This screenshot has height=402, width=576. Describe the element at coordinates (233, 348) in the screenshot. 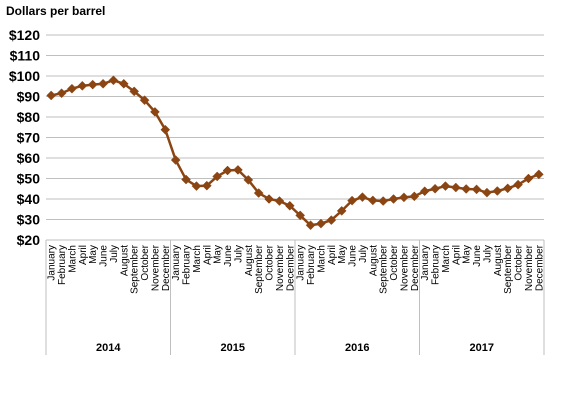

I see `year-label: 2015` at that location.